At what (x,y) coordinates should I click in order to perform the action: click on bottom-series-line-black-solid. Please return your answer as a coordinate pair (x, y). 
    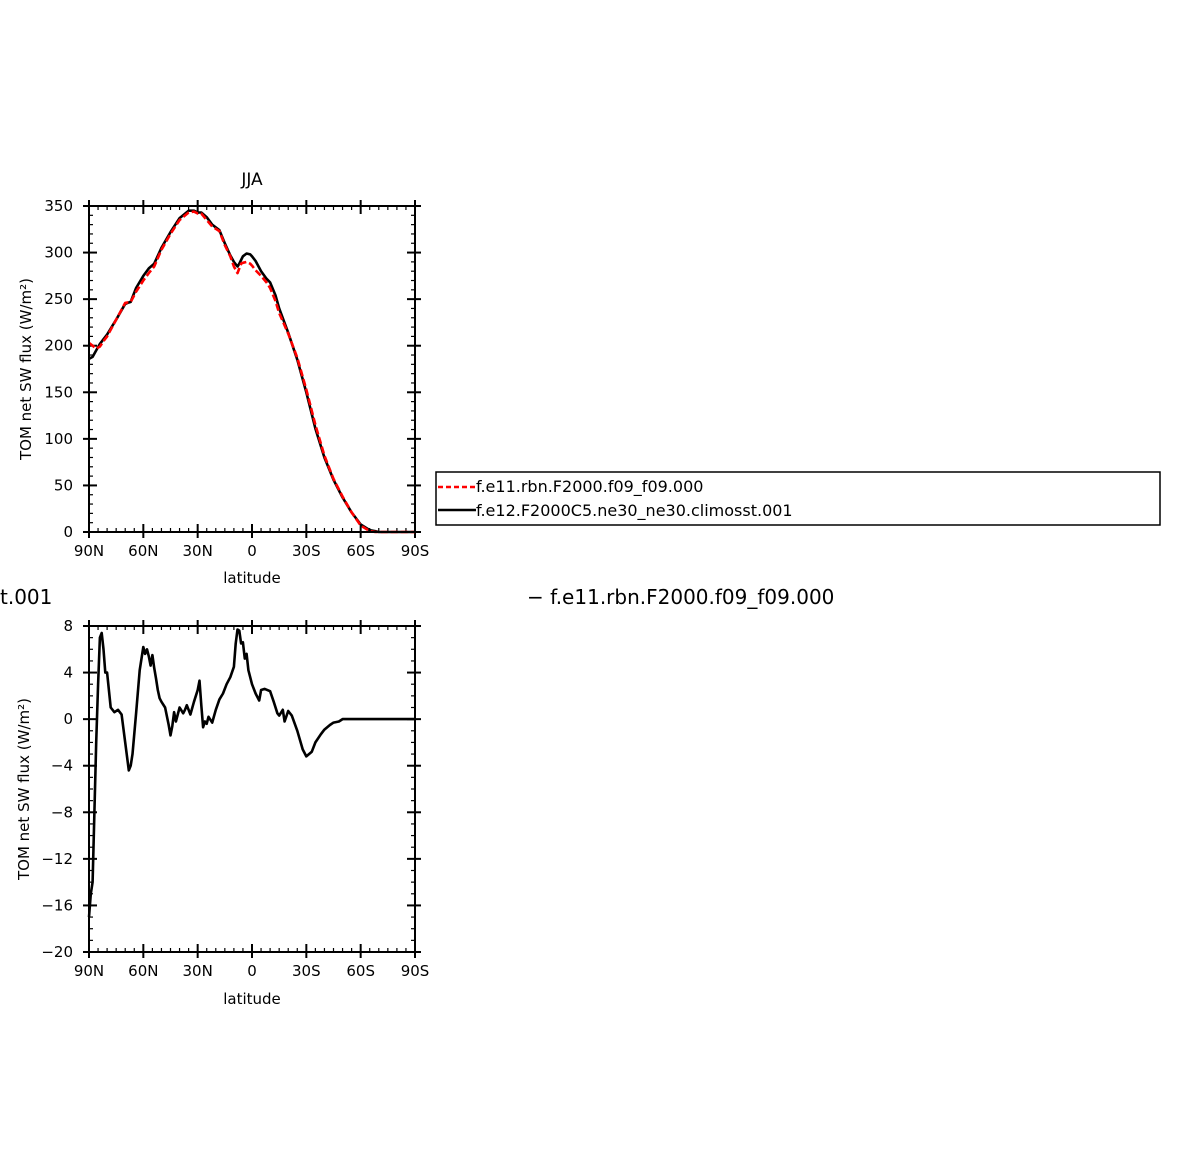
    Looking at the image, I should click on (251, 773).